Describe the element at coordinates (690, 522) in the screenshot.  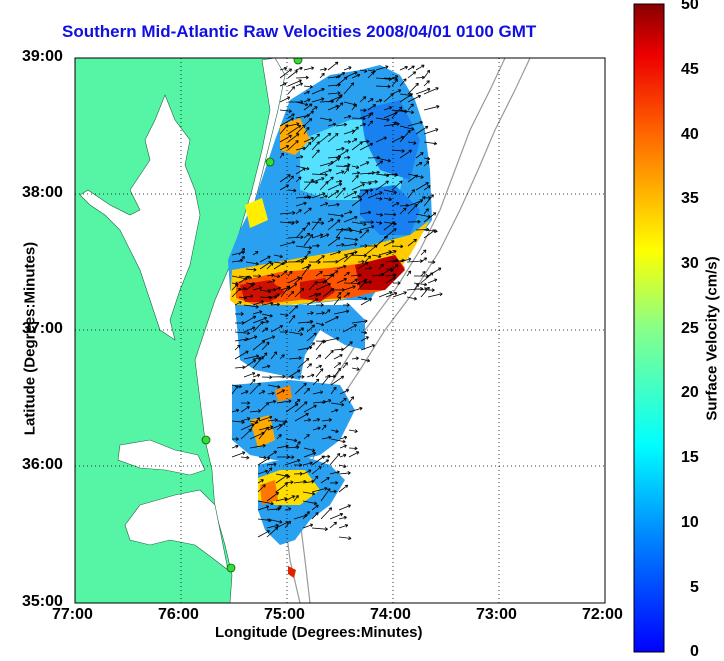
I see `colorbar-tick: 10` at that location.